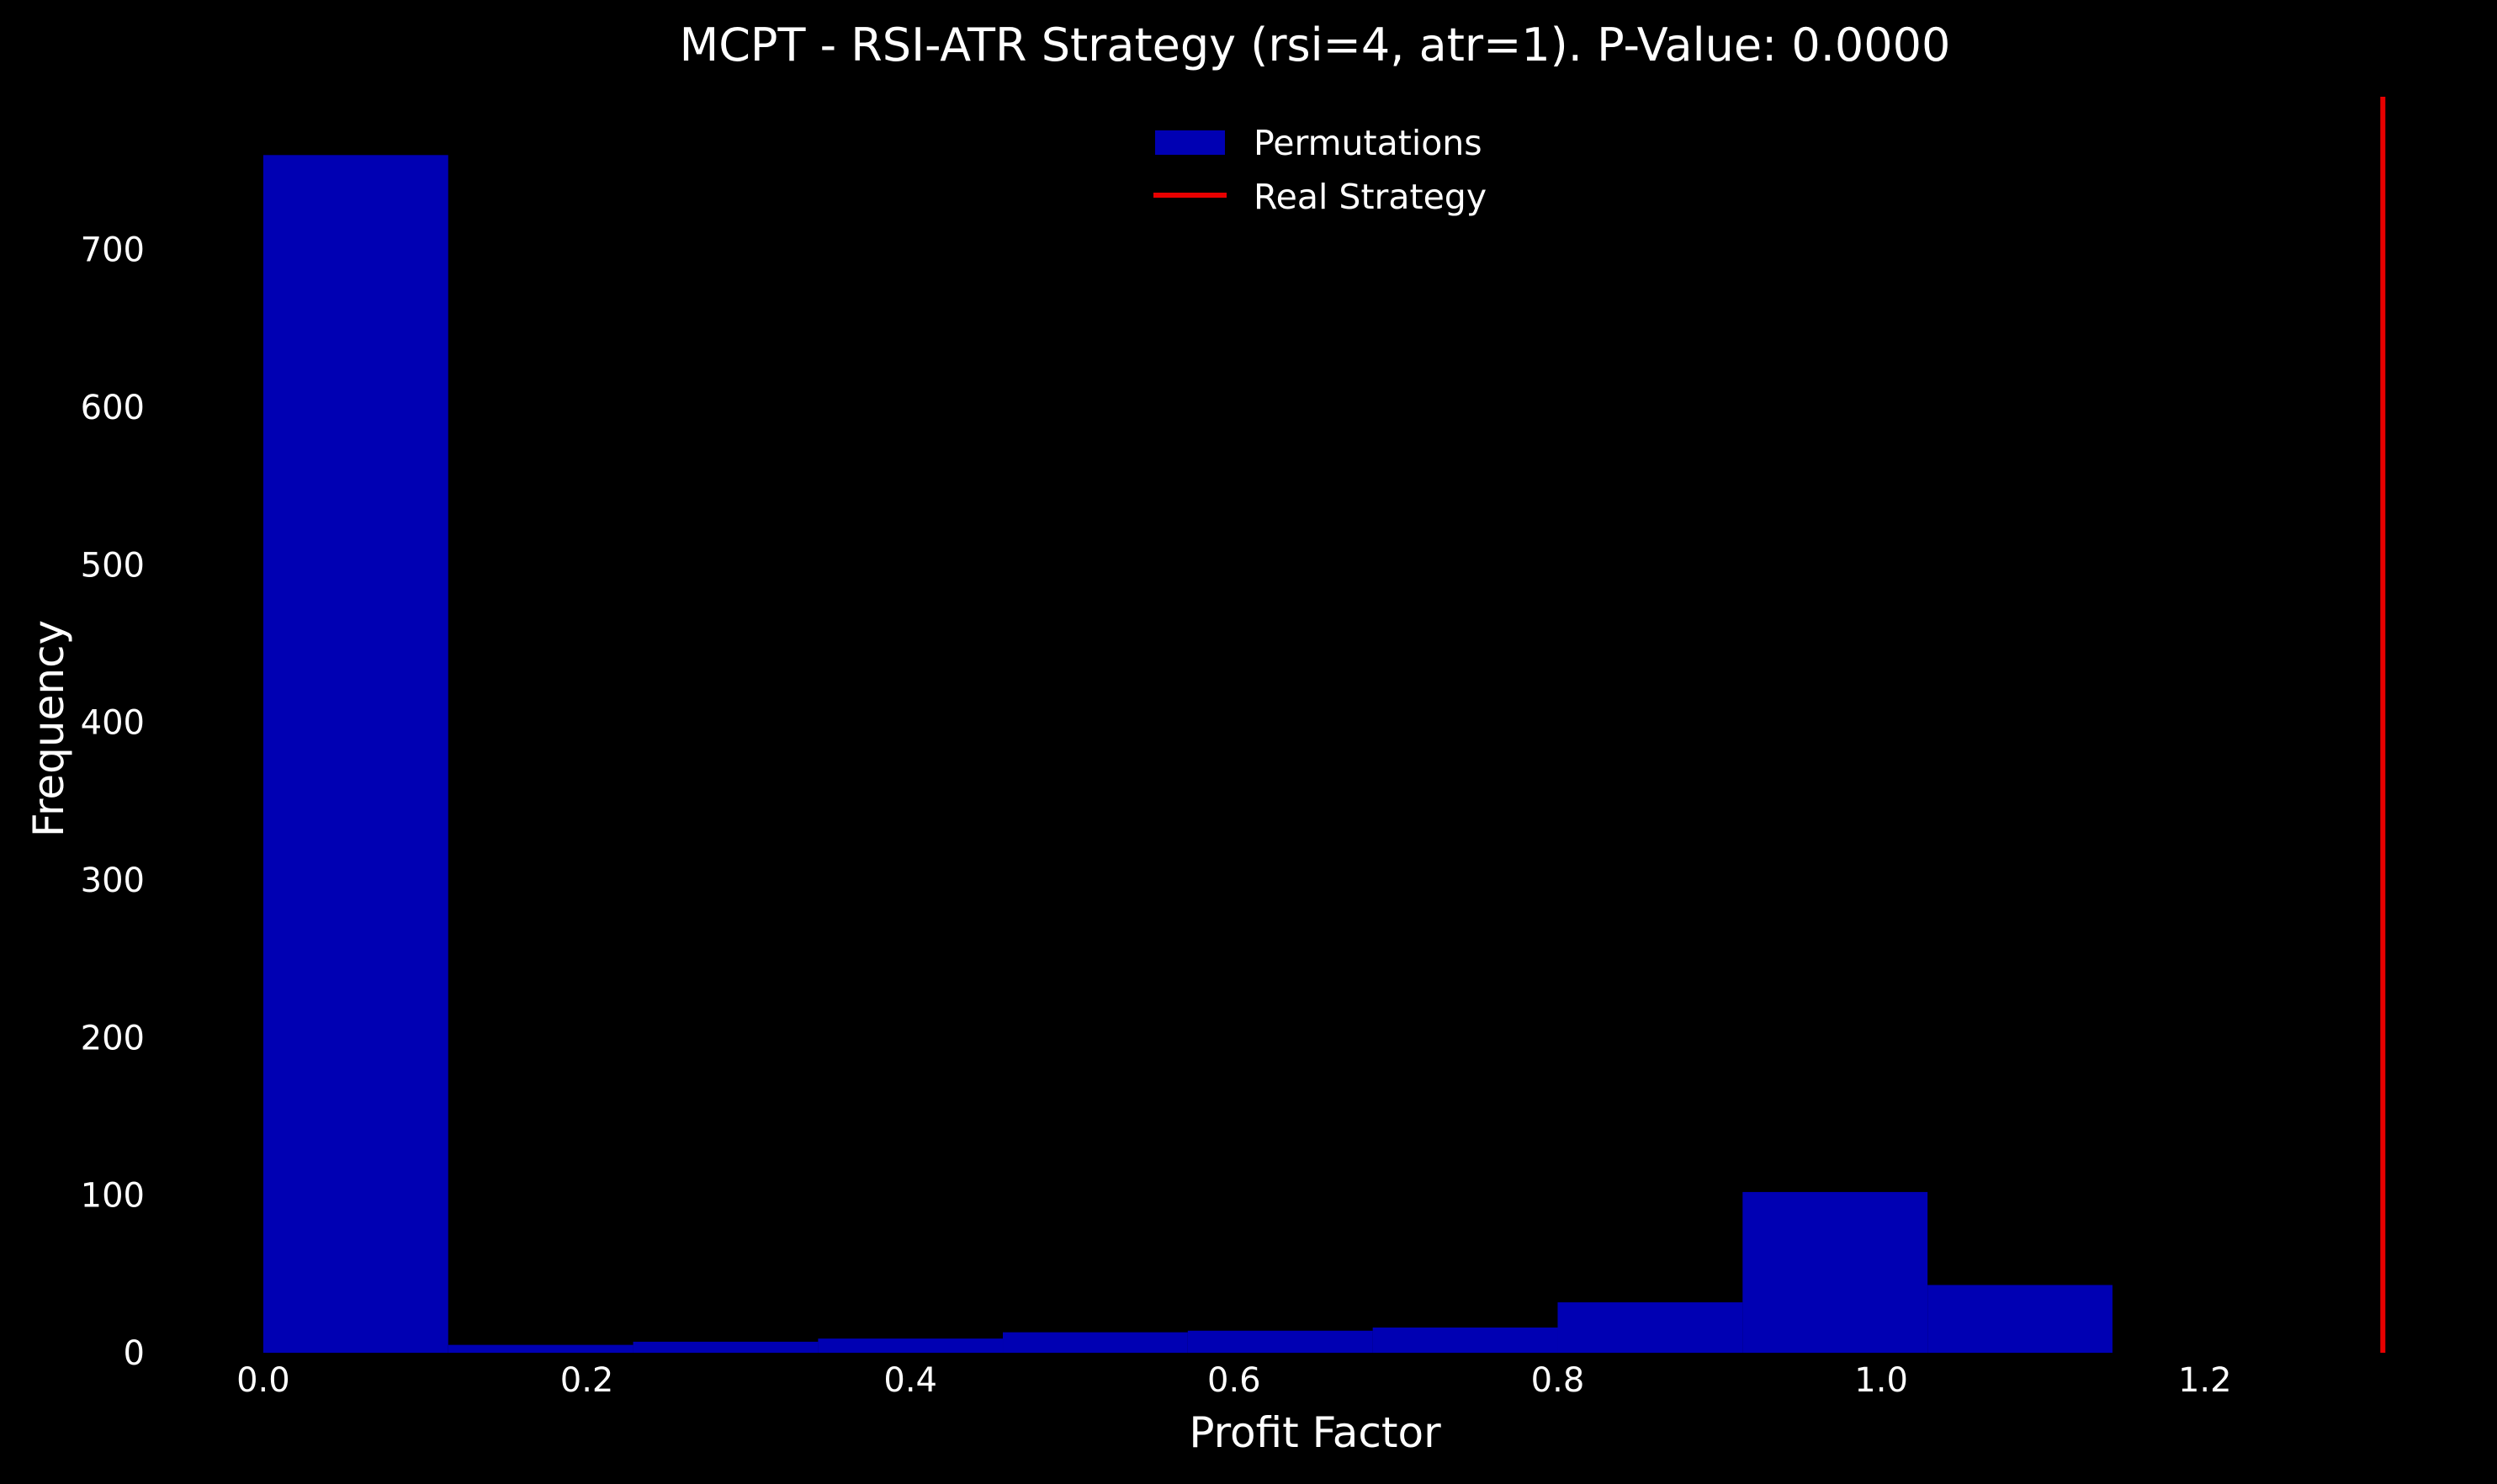  Describe the element at coordinates (587, 1380) in the screenshot. I see `x-tick-label-1: 0.2` at that location.